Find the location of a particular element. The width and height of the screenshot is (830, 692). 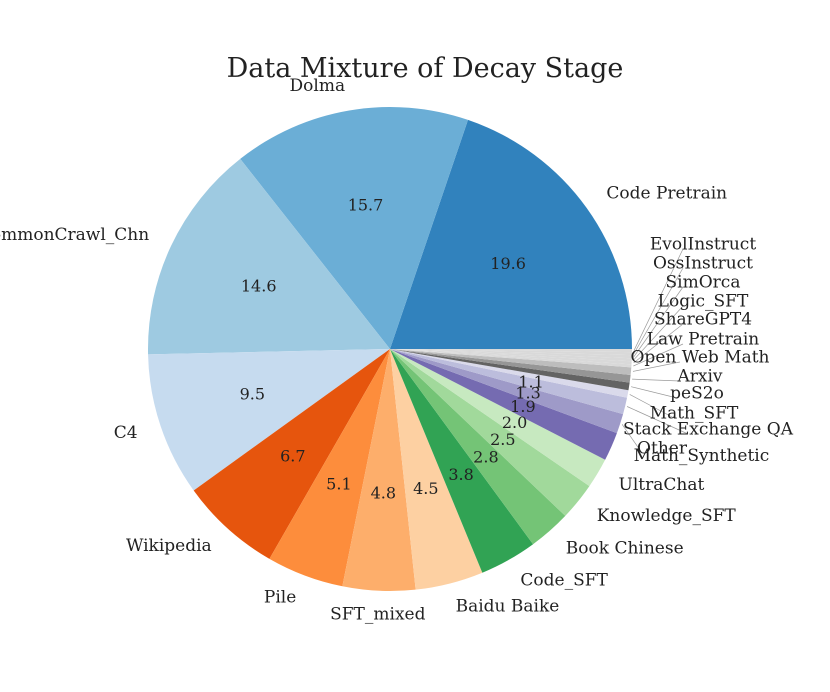

slice-math-synthetic is located at coordinates (503, 404).